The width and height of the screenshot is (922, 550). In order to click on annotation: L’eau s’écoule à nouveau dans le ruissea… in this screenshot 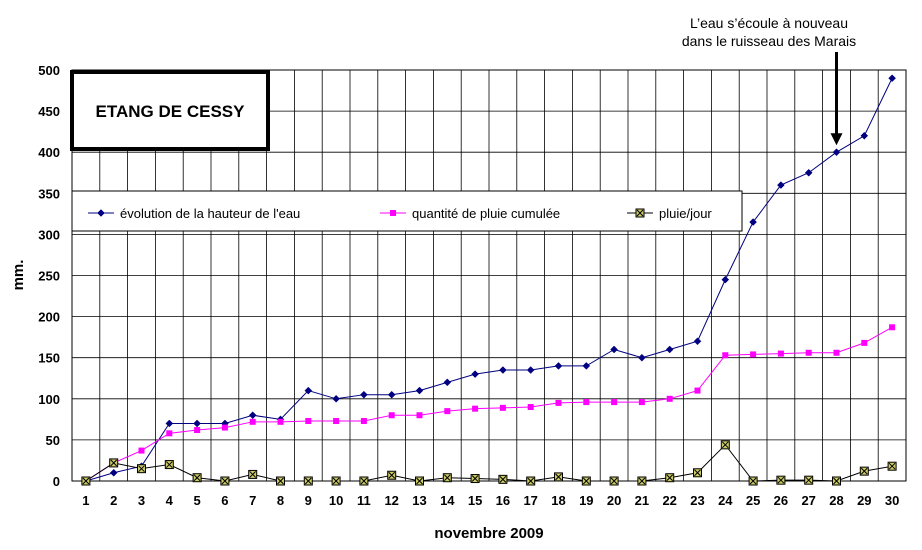, I will do `click(769, 80)`.